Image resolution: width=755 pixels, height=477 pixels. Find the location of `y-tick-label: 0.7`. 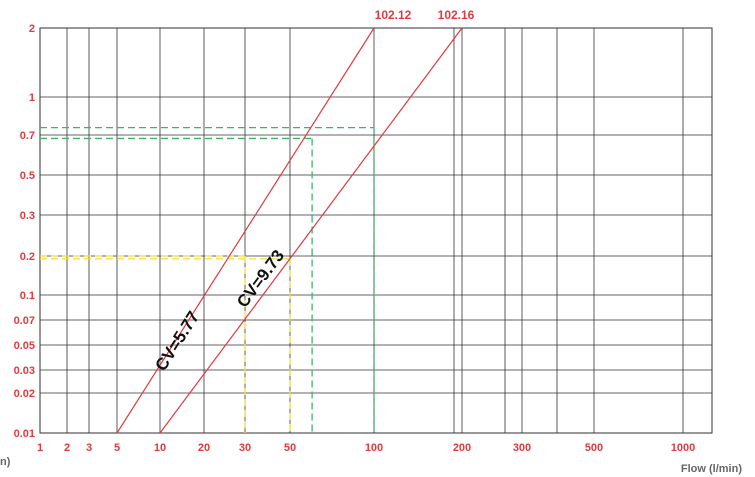

y-tick-label: 0.7 is located at coordinates (27, 136).